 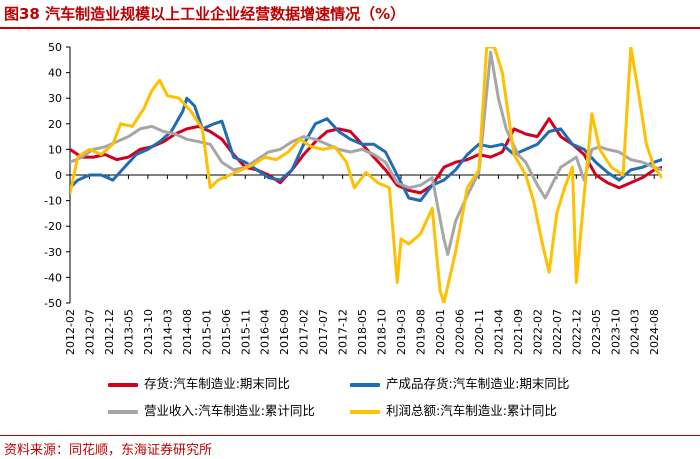 What do you see at coordinates (362, 332) in the screenshot?
I see `x-tick-label: 2018-05` at bounding box center [362, 332].